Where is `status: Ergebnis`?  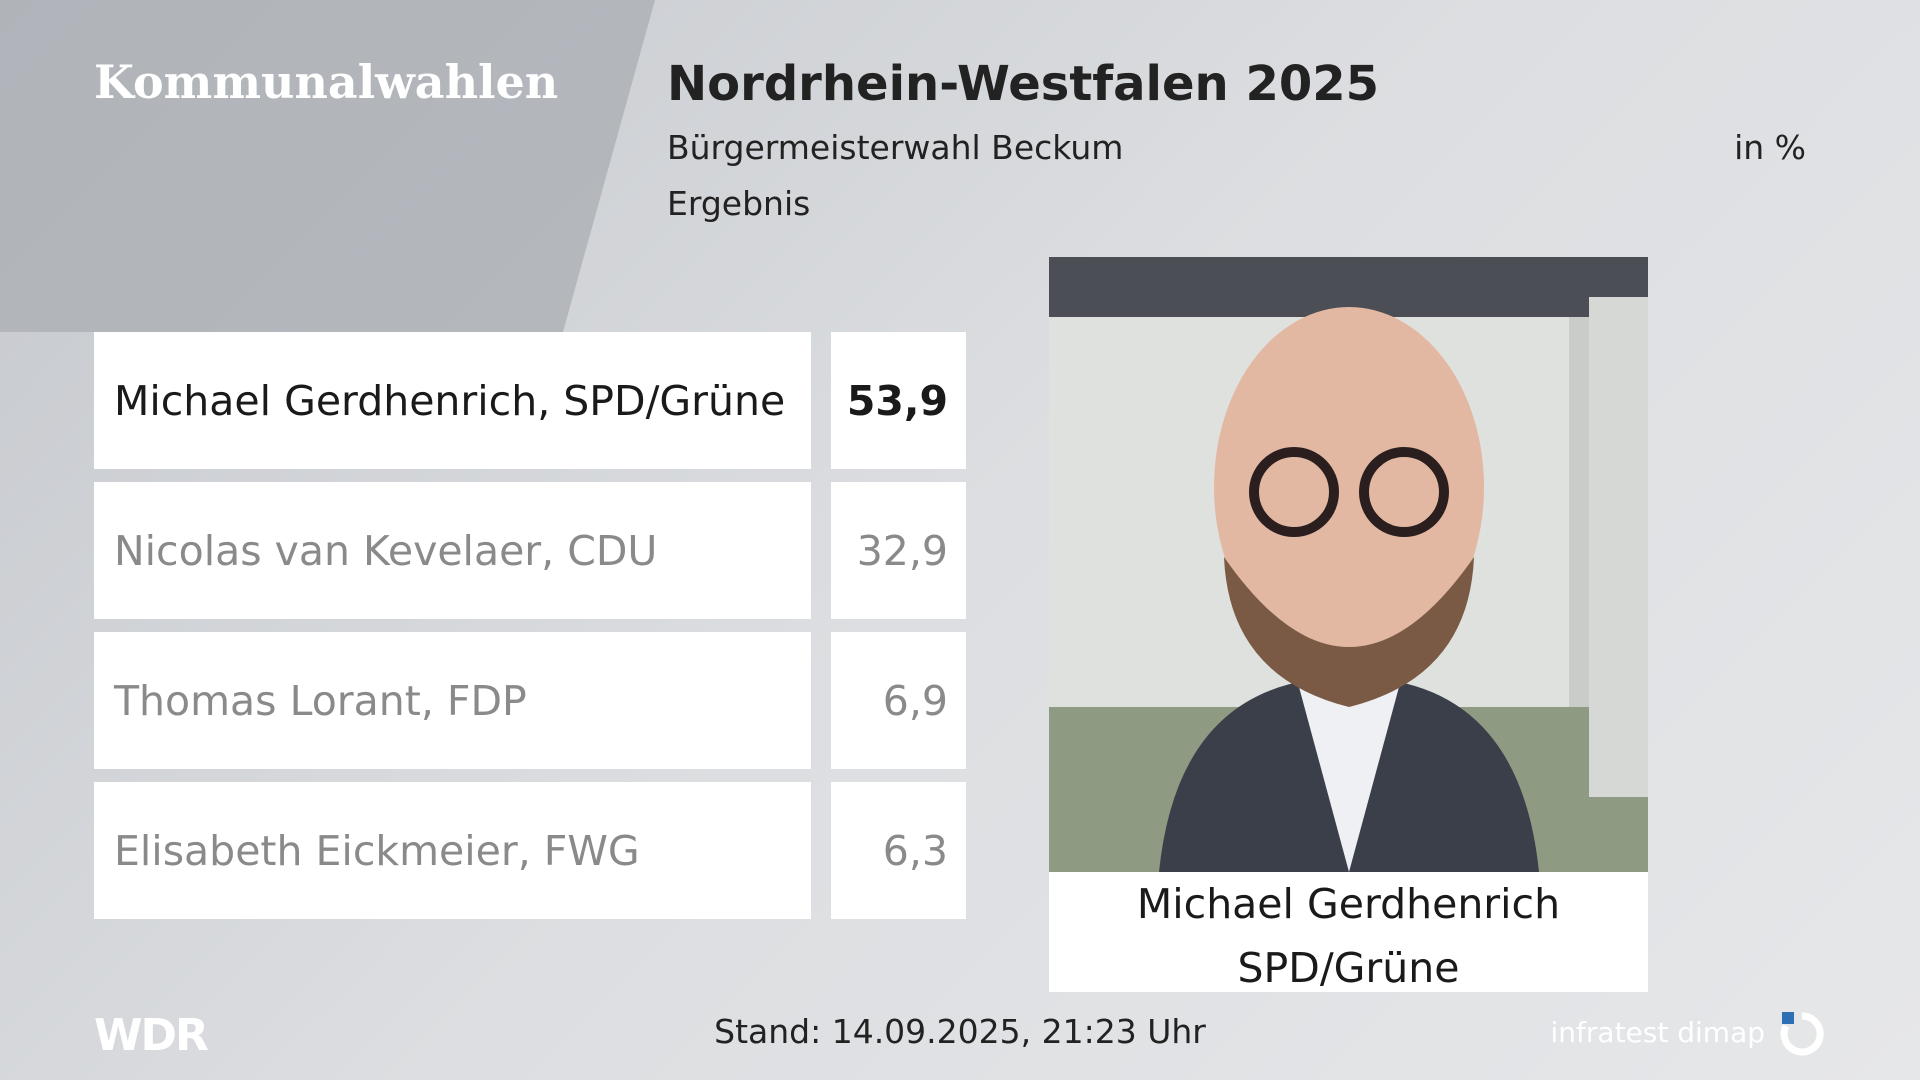
status: Ergebnis is located at coordinates (739, 203).